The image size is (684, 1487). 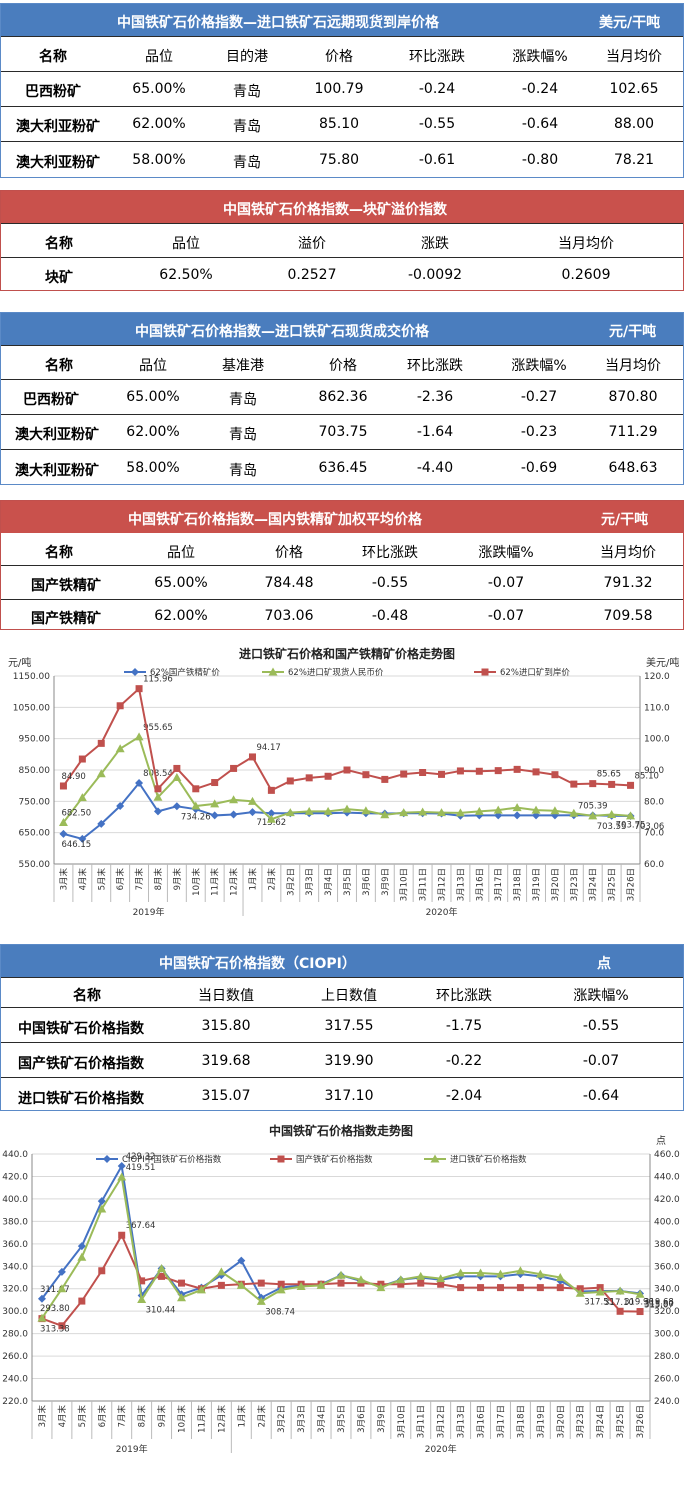 What do you see at coordinates (243, 366) in the screenshot?
I see `table3-col-port: 基准港` at bounding box center [243, 366].